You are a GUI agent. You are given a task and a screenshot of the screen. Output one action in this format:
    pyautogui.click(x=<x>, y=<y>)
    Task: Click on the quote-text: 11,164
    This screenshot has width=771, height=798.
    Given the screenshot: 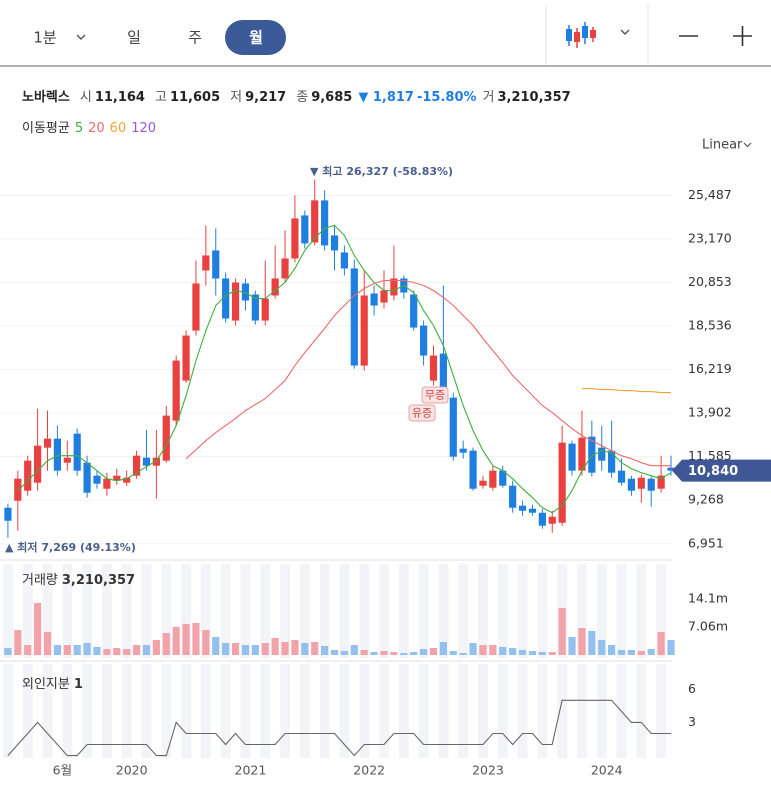 What is the action you would take?
    pyautogui.click(x=120, y=97)
    